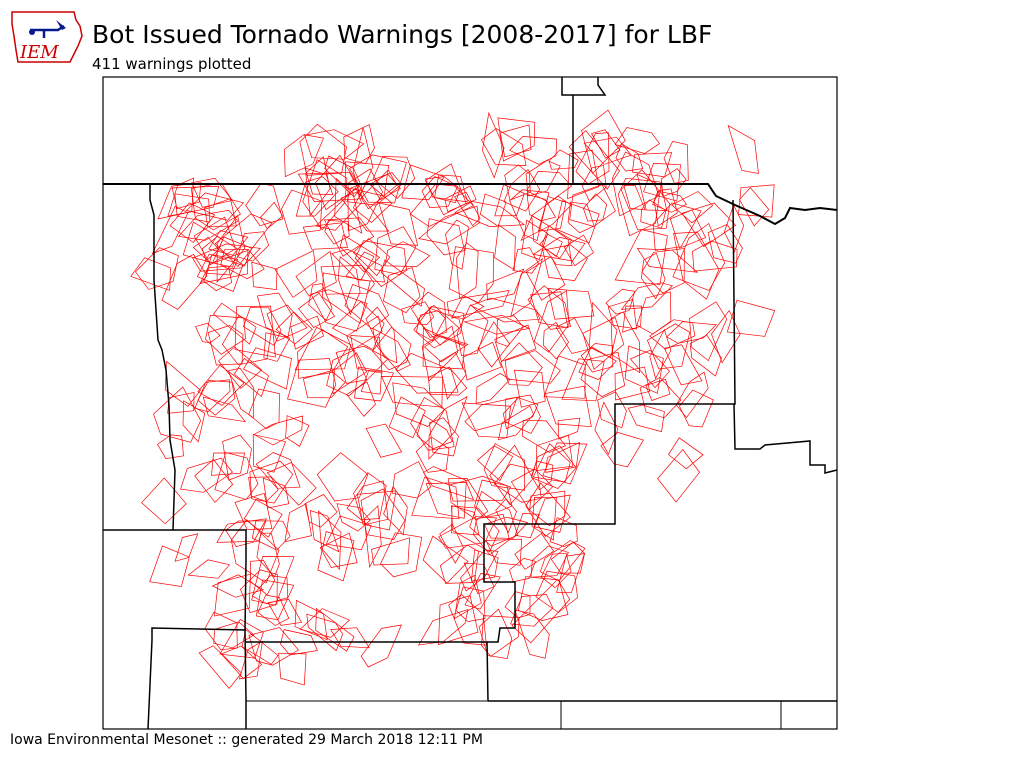  I want to click on iowa-state-outline-icon, so click(47, 37).